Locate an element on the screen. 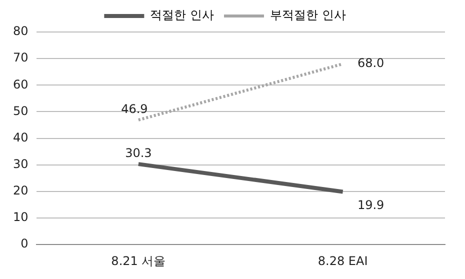 The image size is (465, 279). x-tick-label: 8.28 EAI is located at coordinates (343, 261).